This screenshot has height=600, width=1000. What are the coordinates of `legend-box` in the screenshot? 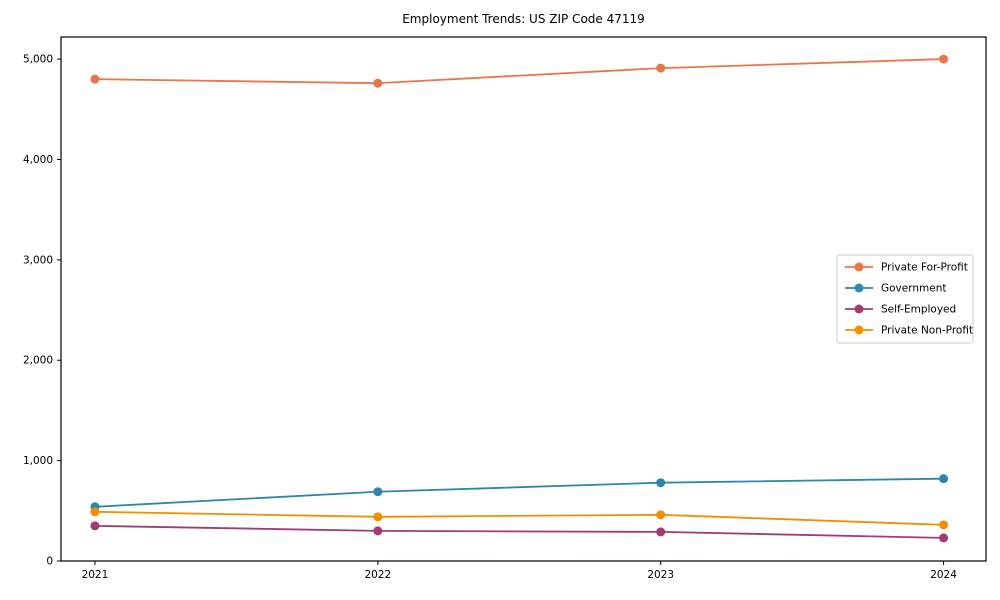 It's located at (905, 299).